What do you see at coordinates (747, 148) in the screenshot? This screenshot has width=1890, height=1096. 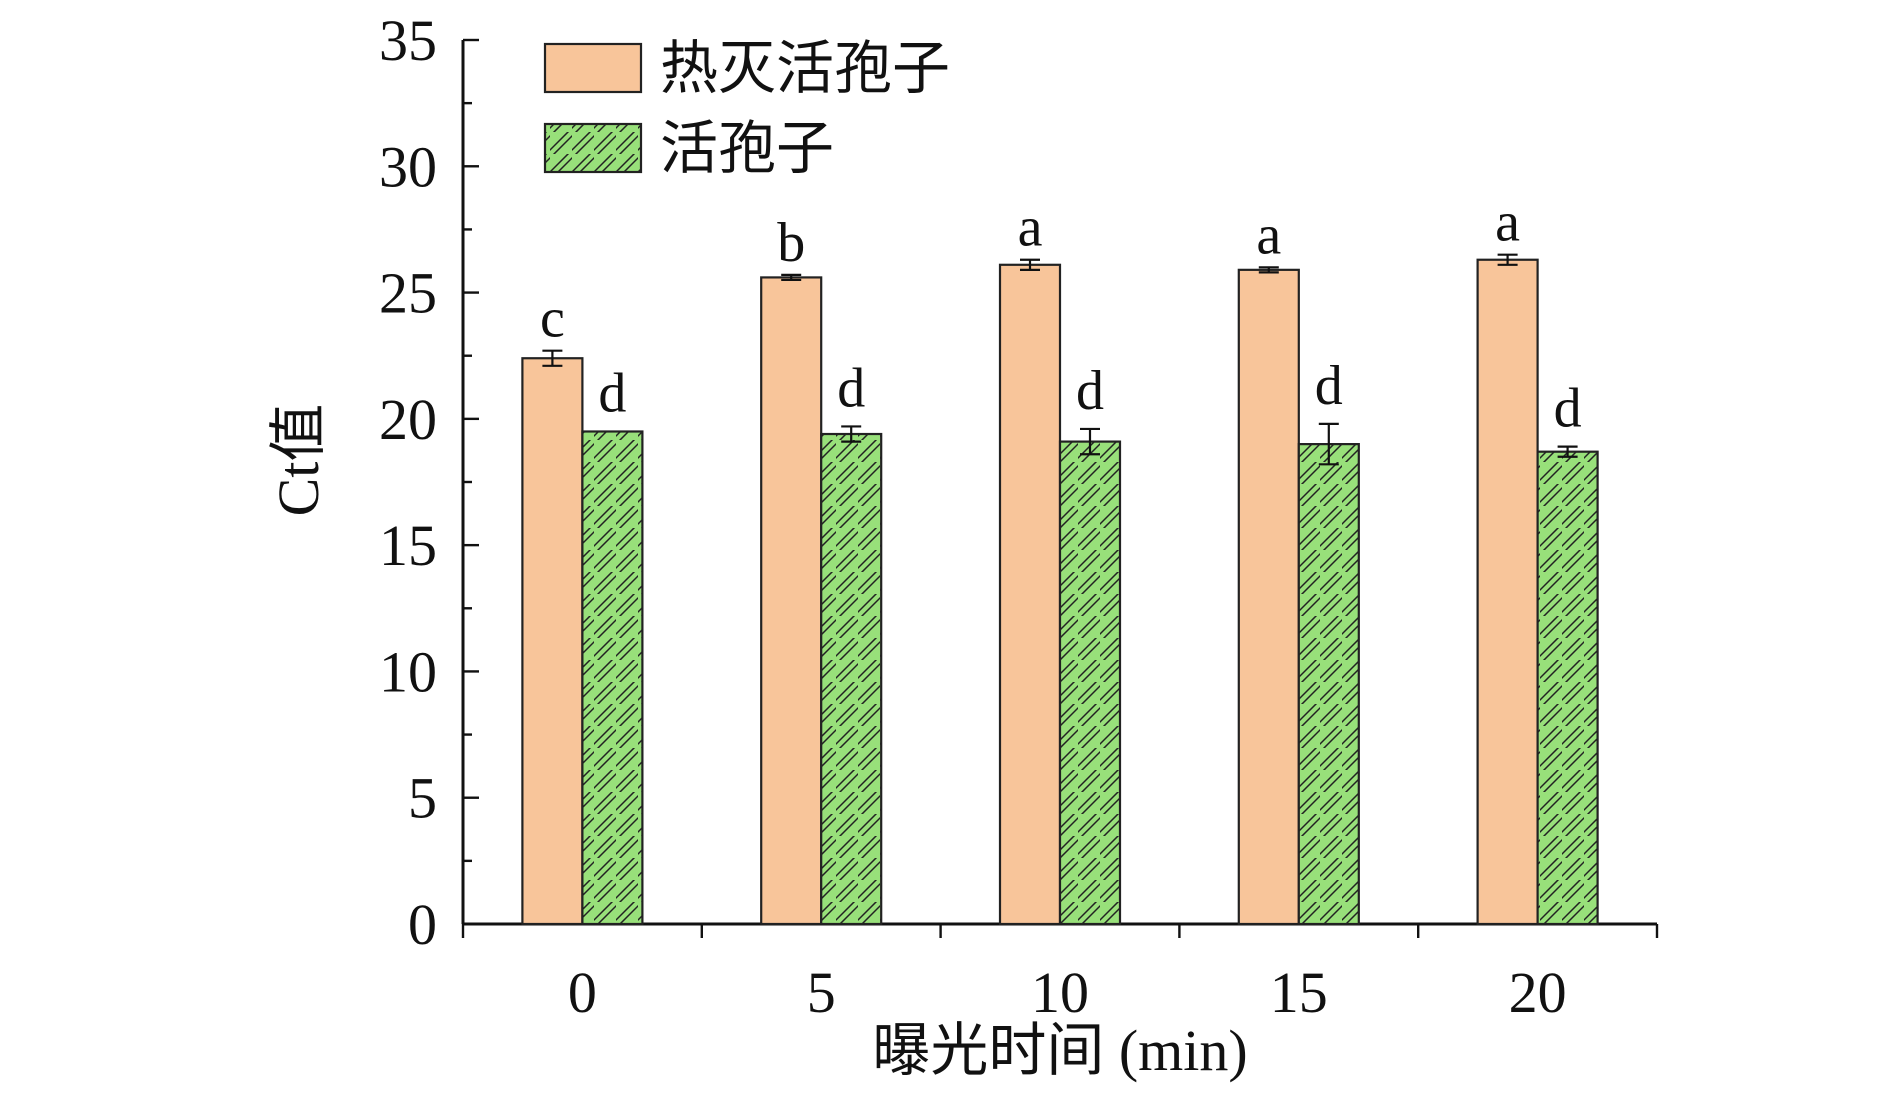 I see `legend-label-live: 活孢子` at bounding box center [747, 148].